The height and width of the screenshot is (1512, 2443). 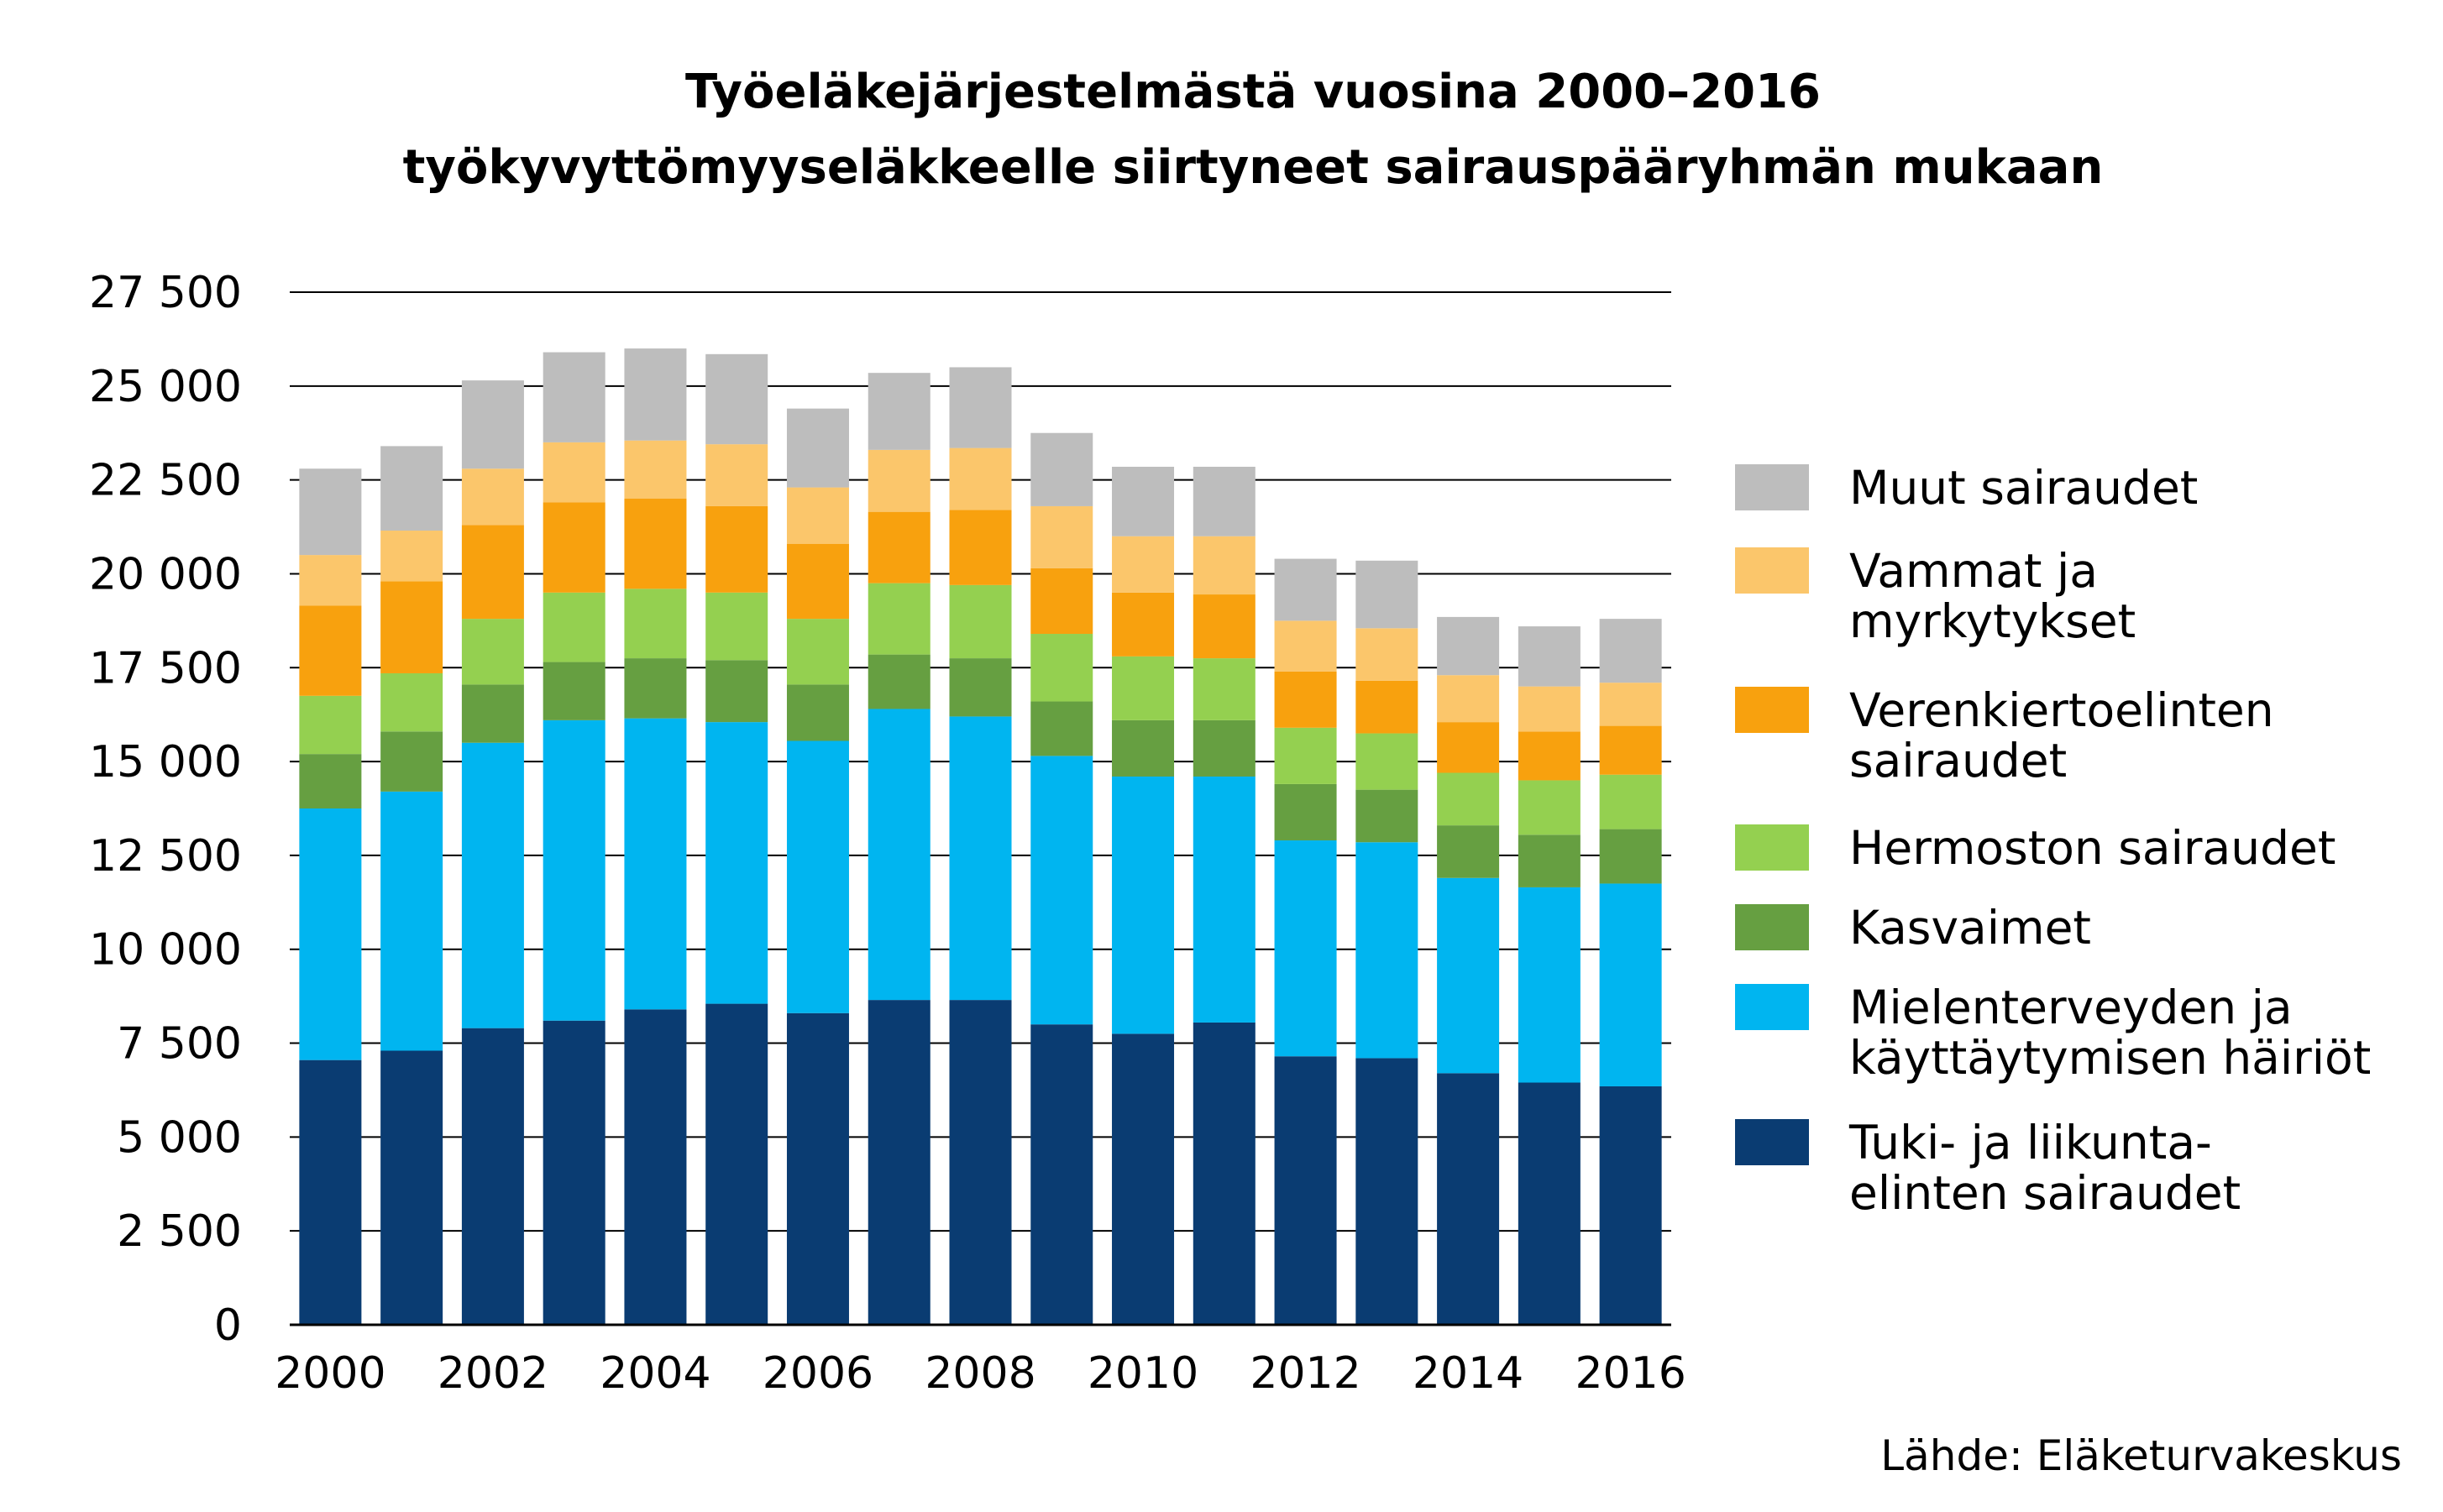 I want to click on legend-item: Kasvaimet, so click(x=1913, y=928).